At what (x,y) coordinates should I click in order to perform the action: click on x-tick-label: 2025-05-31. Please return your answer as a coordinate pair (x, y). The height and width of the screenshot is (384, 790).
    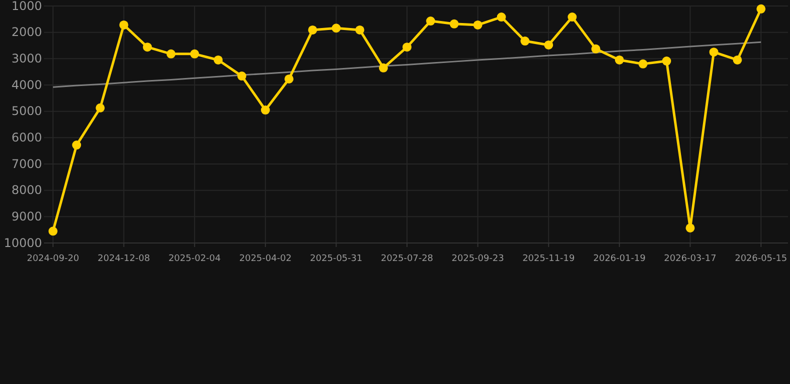
    Looking at the image, I should click on (336, 259).